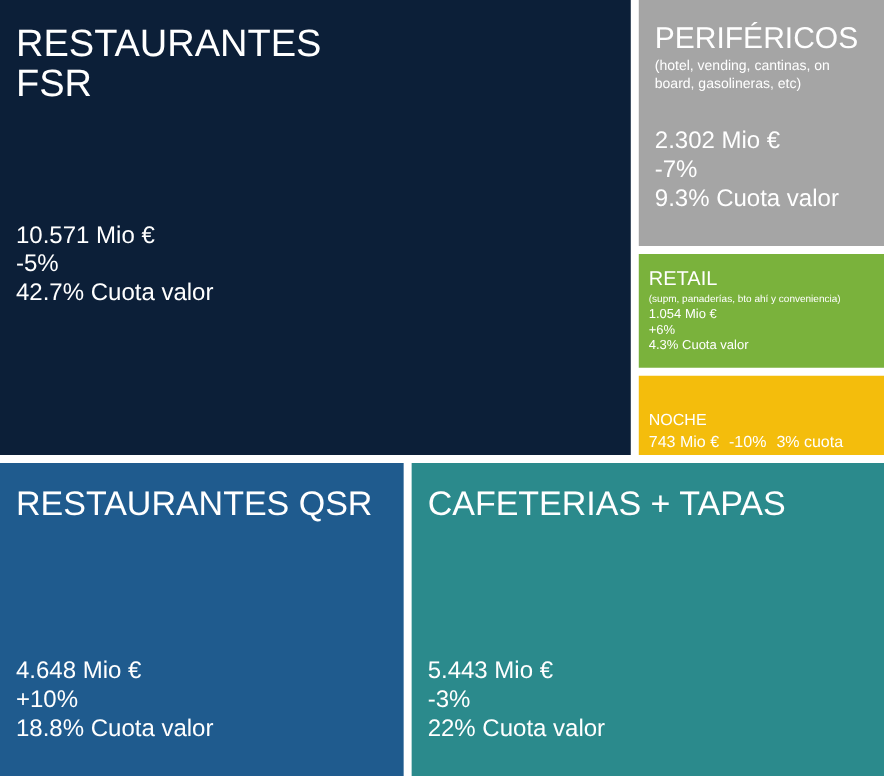  I want to click on category-label: RETAIL, so click(683, 279).